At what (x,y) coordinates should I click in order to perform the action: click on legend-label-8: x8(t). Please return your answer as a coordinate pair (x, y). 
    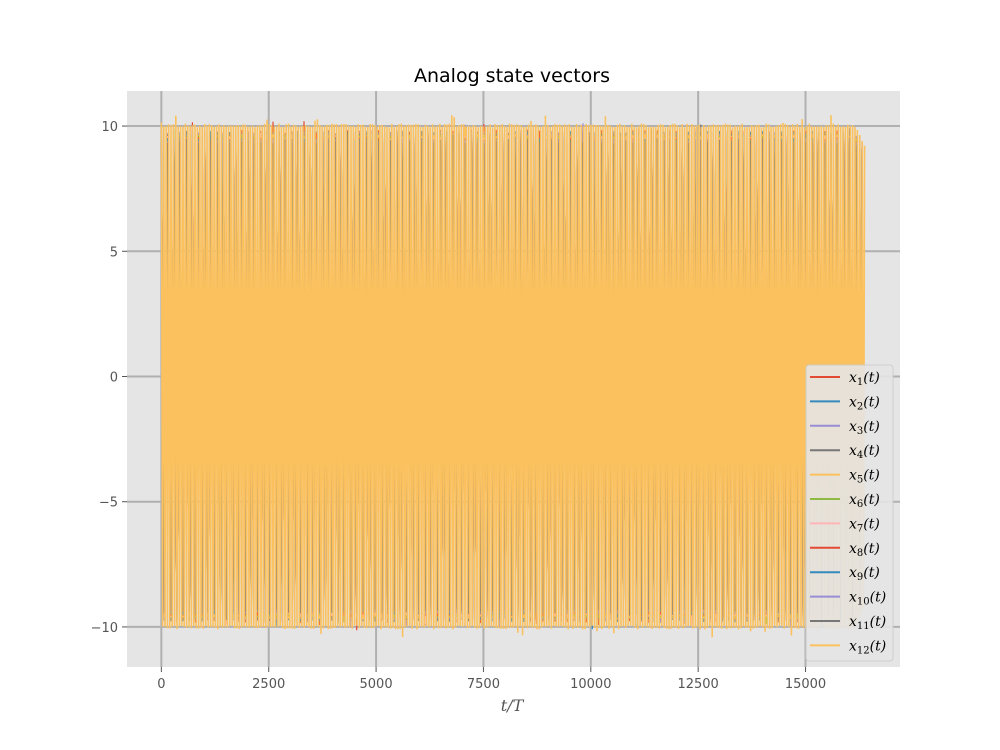
    Looking at the image, I should click on (864, 550).